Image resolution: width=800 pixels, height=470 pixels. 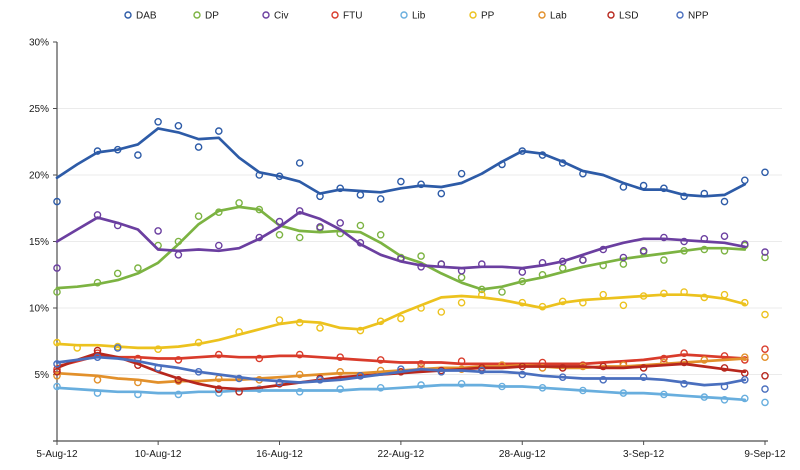 I want to click on series-line-FTU, so click(x=401, y=360).